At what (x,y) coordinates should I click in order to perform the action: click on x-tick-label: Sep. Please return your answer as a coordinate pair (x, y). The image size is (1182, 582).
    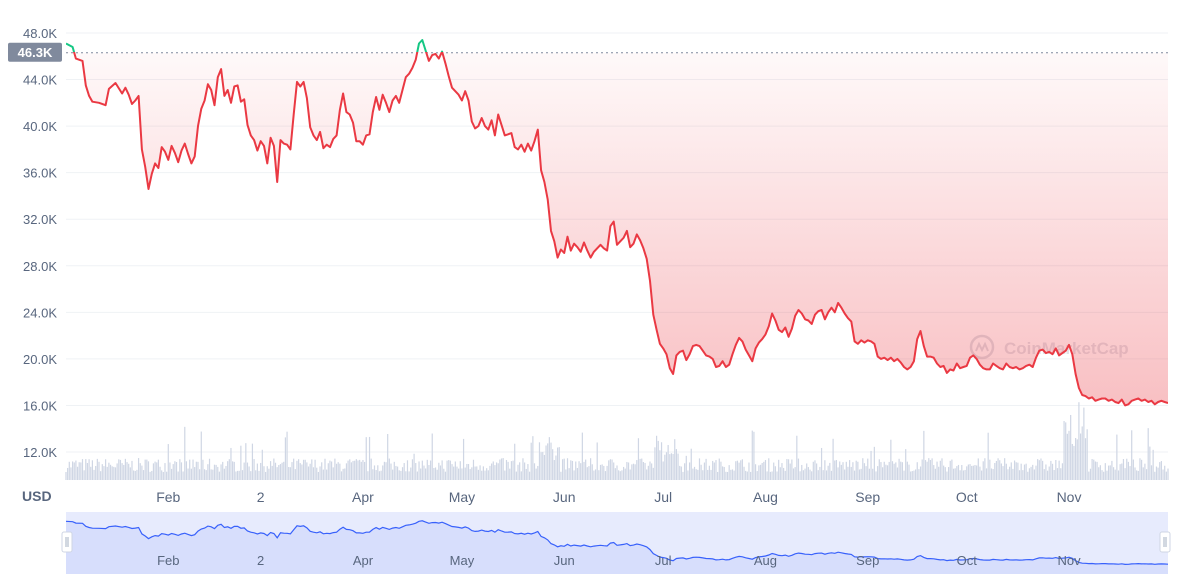
    Looking at the image, I should click on (867, 497).